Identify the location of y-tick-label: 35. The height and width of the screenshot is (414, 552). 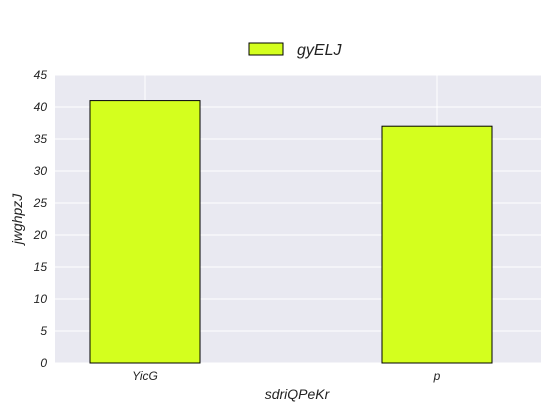
(41, 139).